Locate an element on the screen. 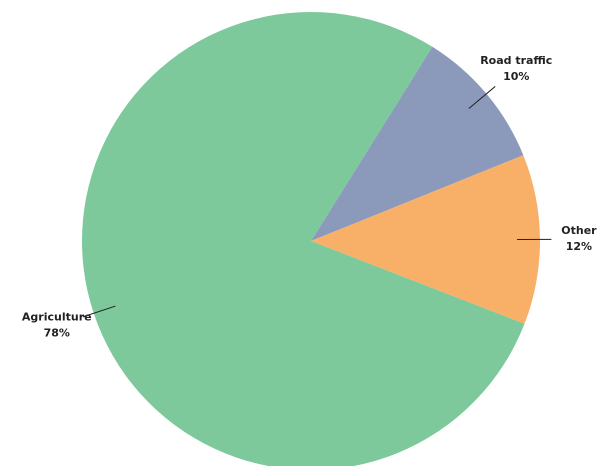 The image size is (598, 466). slice-value-label: 10% is located at coordinates (516, 76).